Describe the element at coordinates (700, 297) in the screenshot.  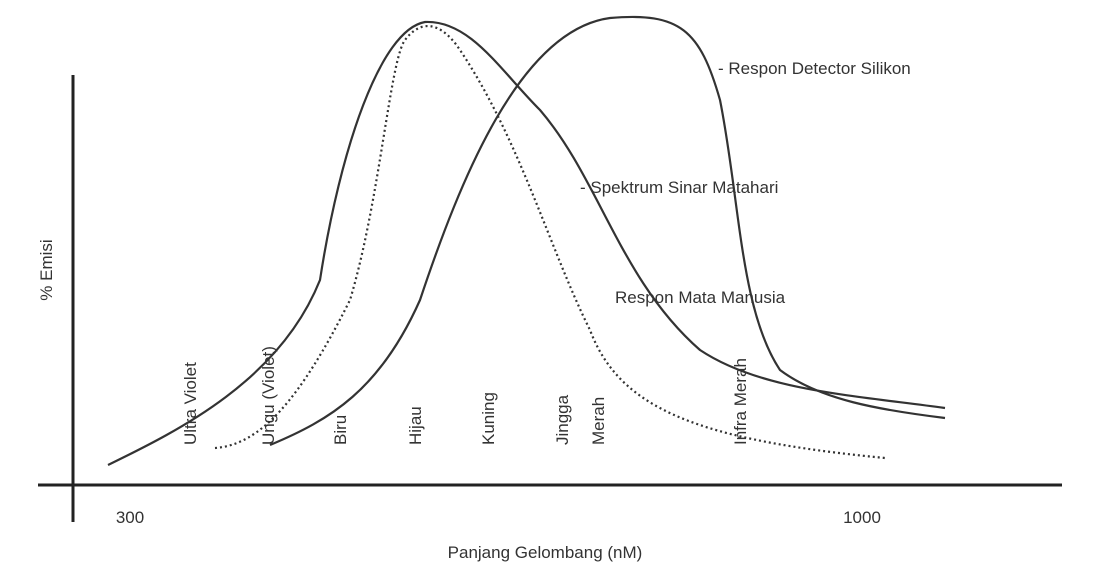
I see `curve-label: Respon Mata Manusia` at that location.